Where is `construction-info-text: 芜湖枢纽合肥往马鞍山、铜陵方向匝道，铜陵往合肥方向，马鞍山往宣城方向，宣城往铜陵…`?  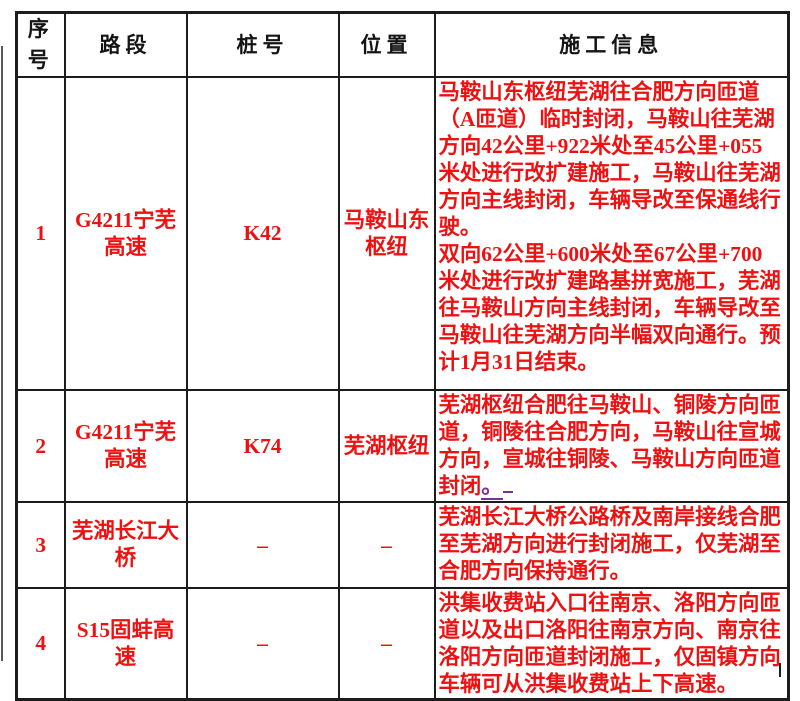 construction-info-text: 芜湖枢纽合肥往马鞍山、铜陵方向匝道，铜陵往合肥方向，马鞍山往宣城方向，宣城往铜陵… is located at coordinates (609, 445).